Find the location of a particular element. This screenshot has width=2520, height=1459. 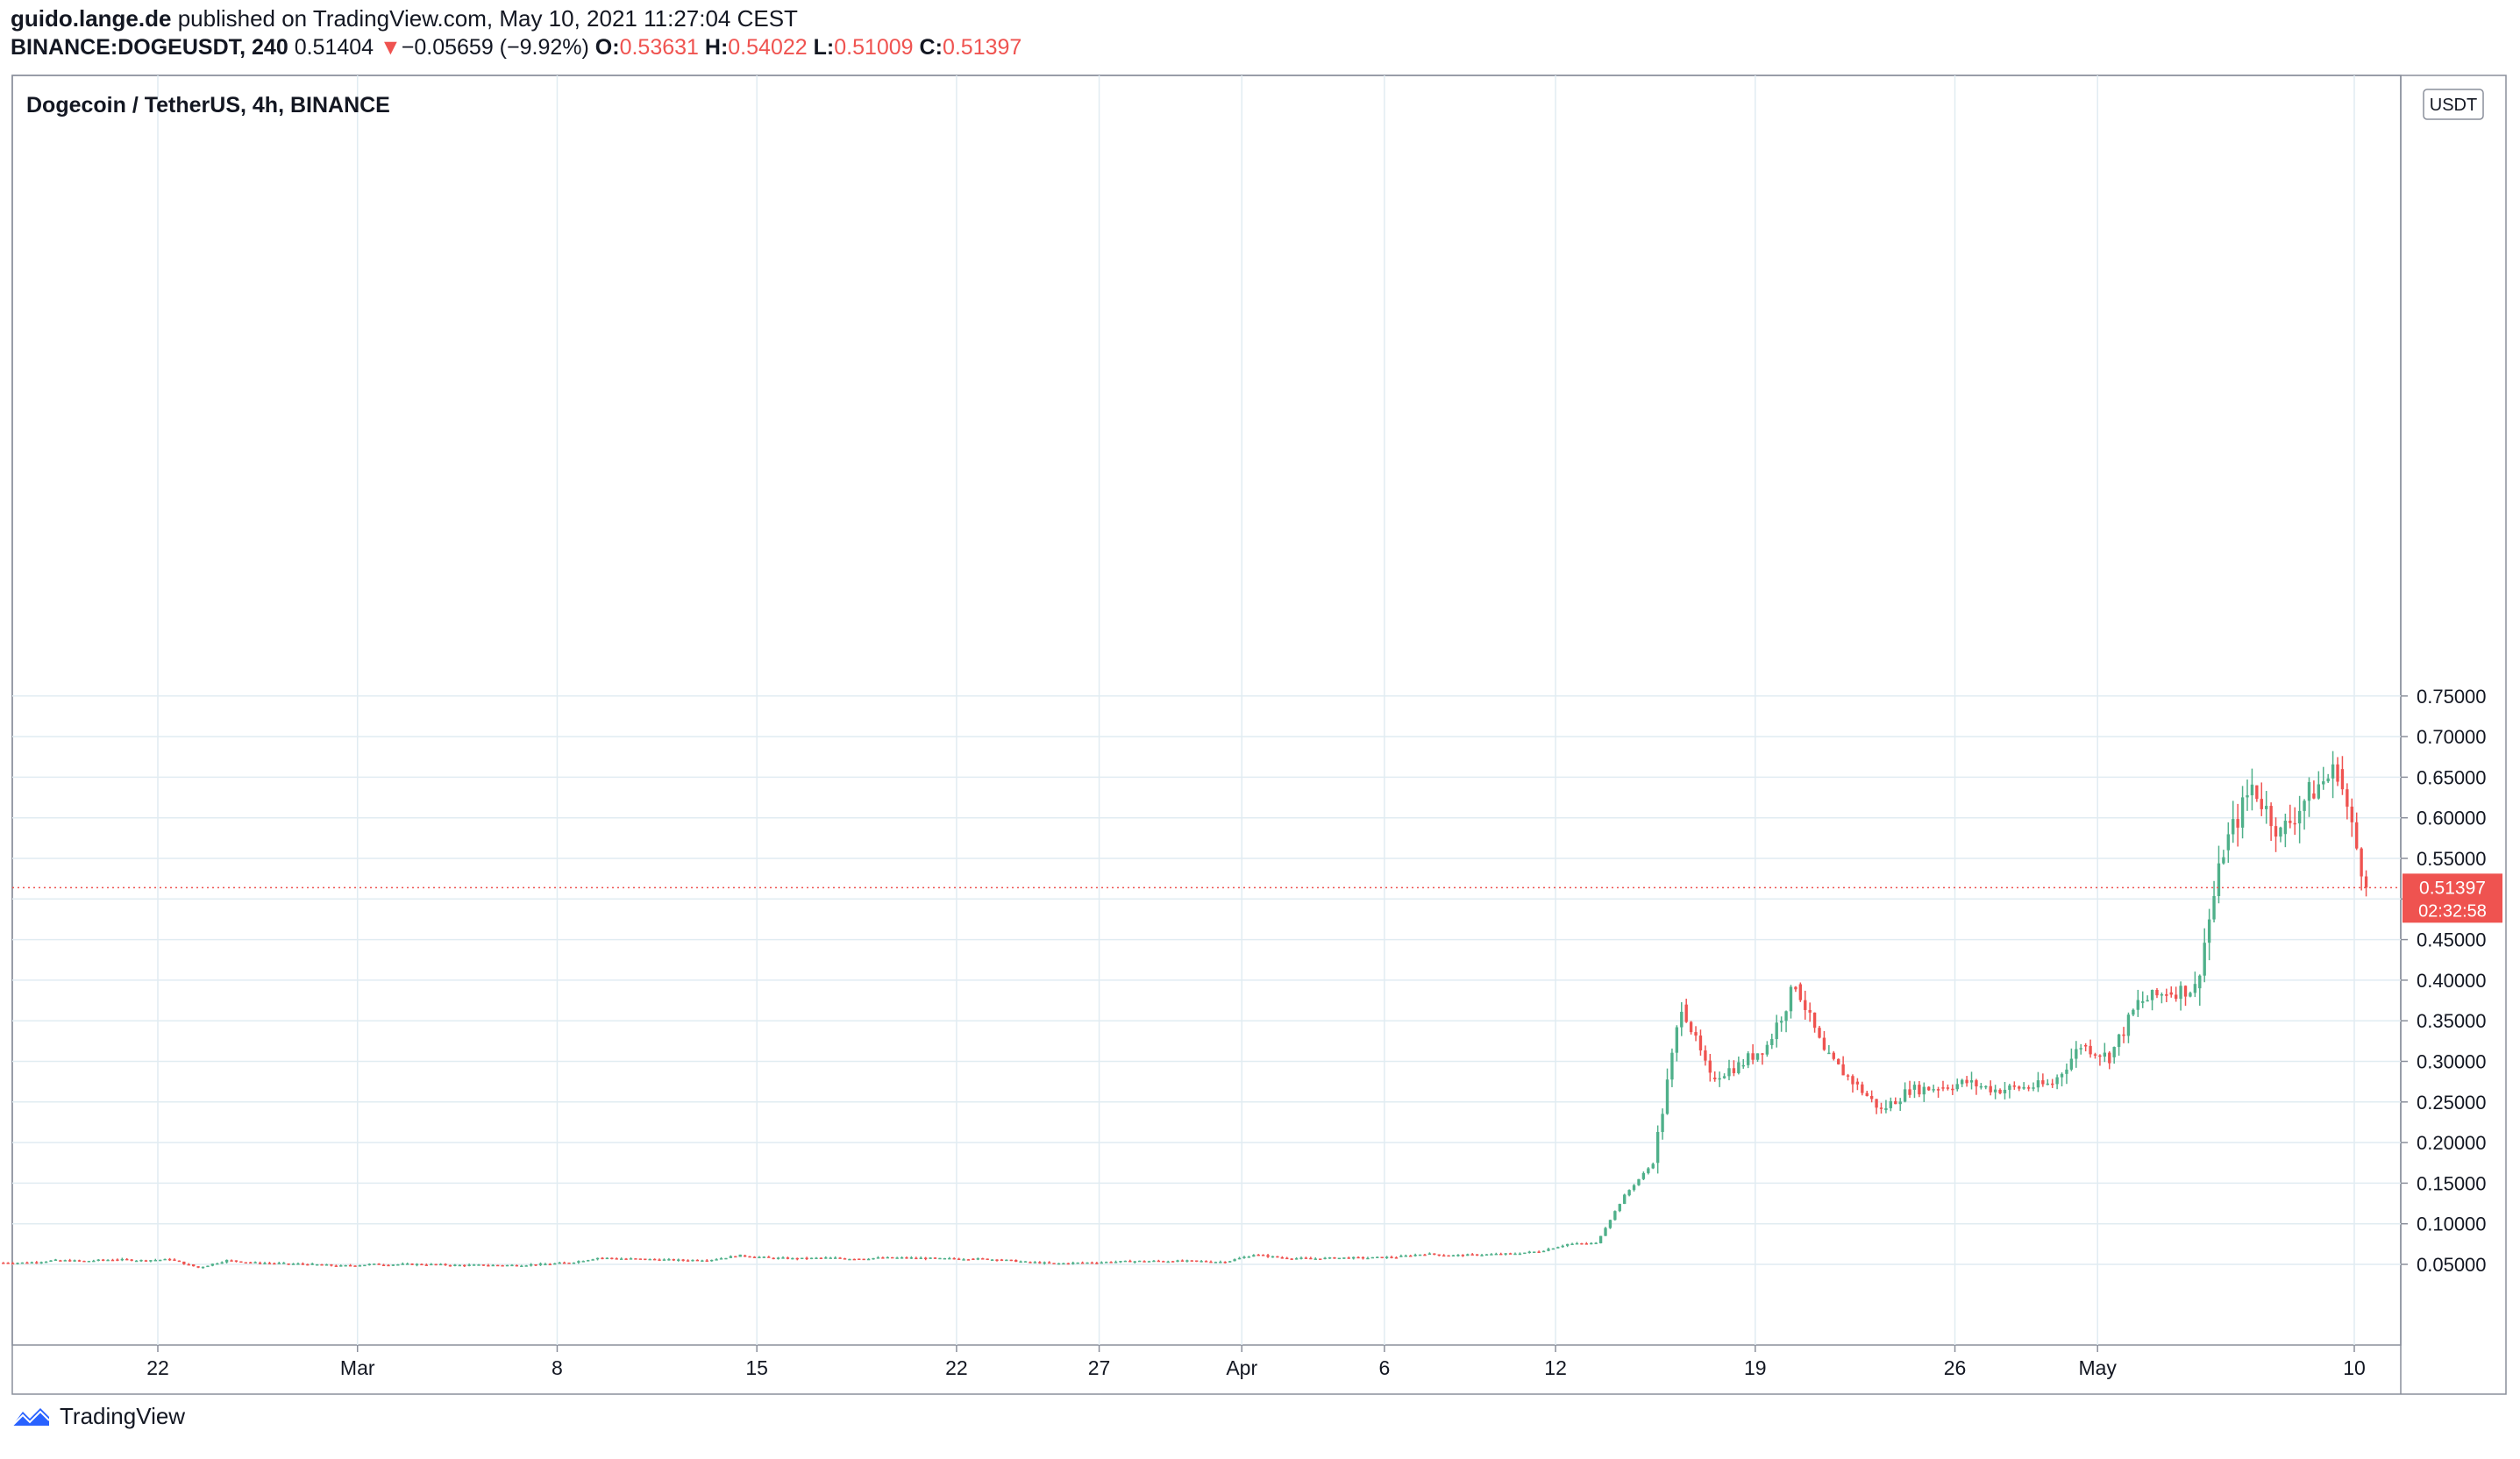

y-tick-label: 0.70000 is located at coordinates (2452, 737).